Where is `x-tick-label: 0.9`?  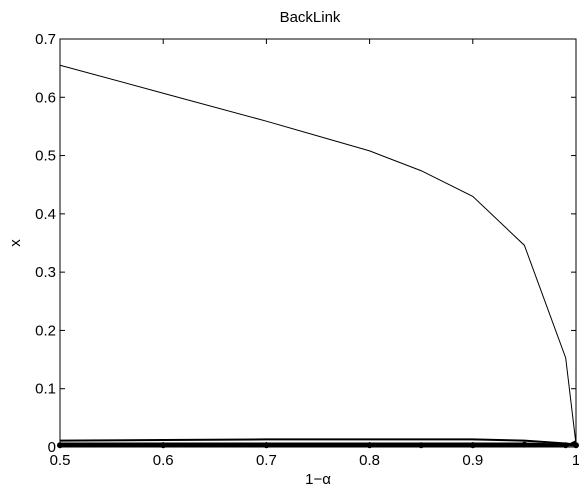 x-tick-label: 0.9 is located at coordinates (472, 460).